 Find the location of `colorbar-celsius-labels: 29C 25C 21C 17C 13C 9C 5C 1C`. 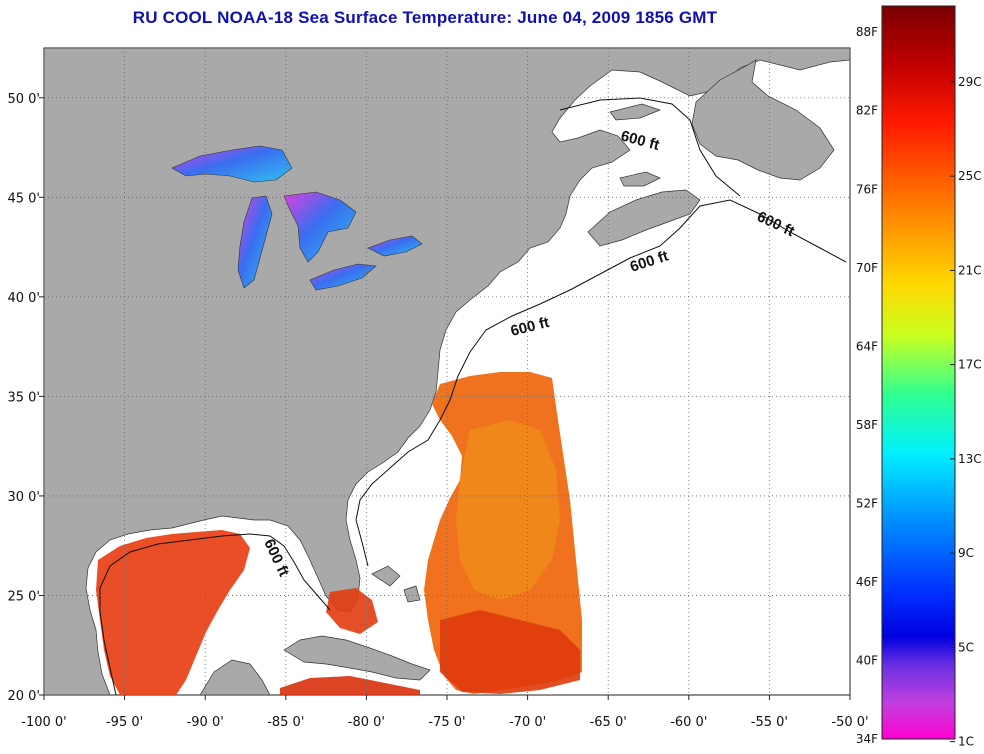

colorbar-celsius-labels: 29C 25C 21C 17C 13C 9C 5C 1C is located at coordinates (966, 412).